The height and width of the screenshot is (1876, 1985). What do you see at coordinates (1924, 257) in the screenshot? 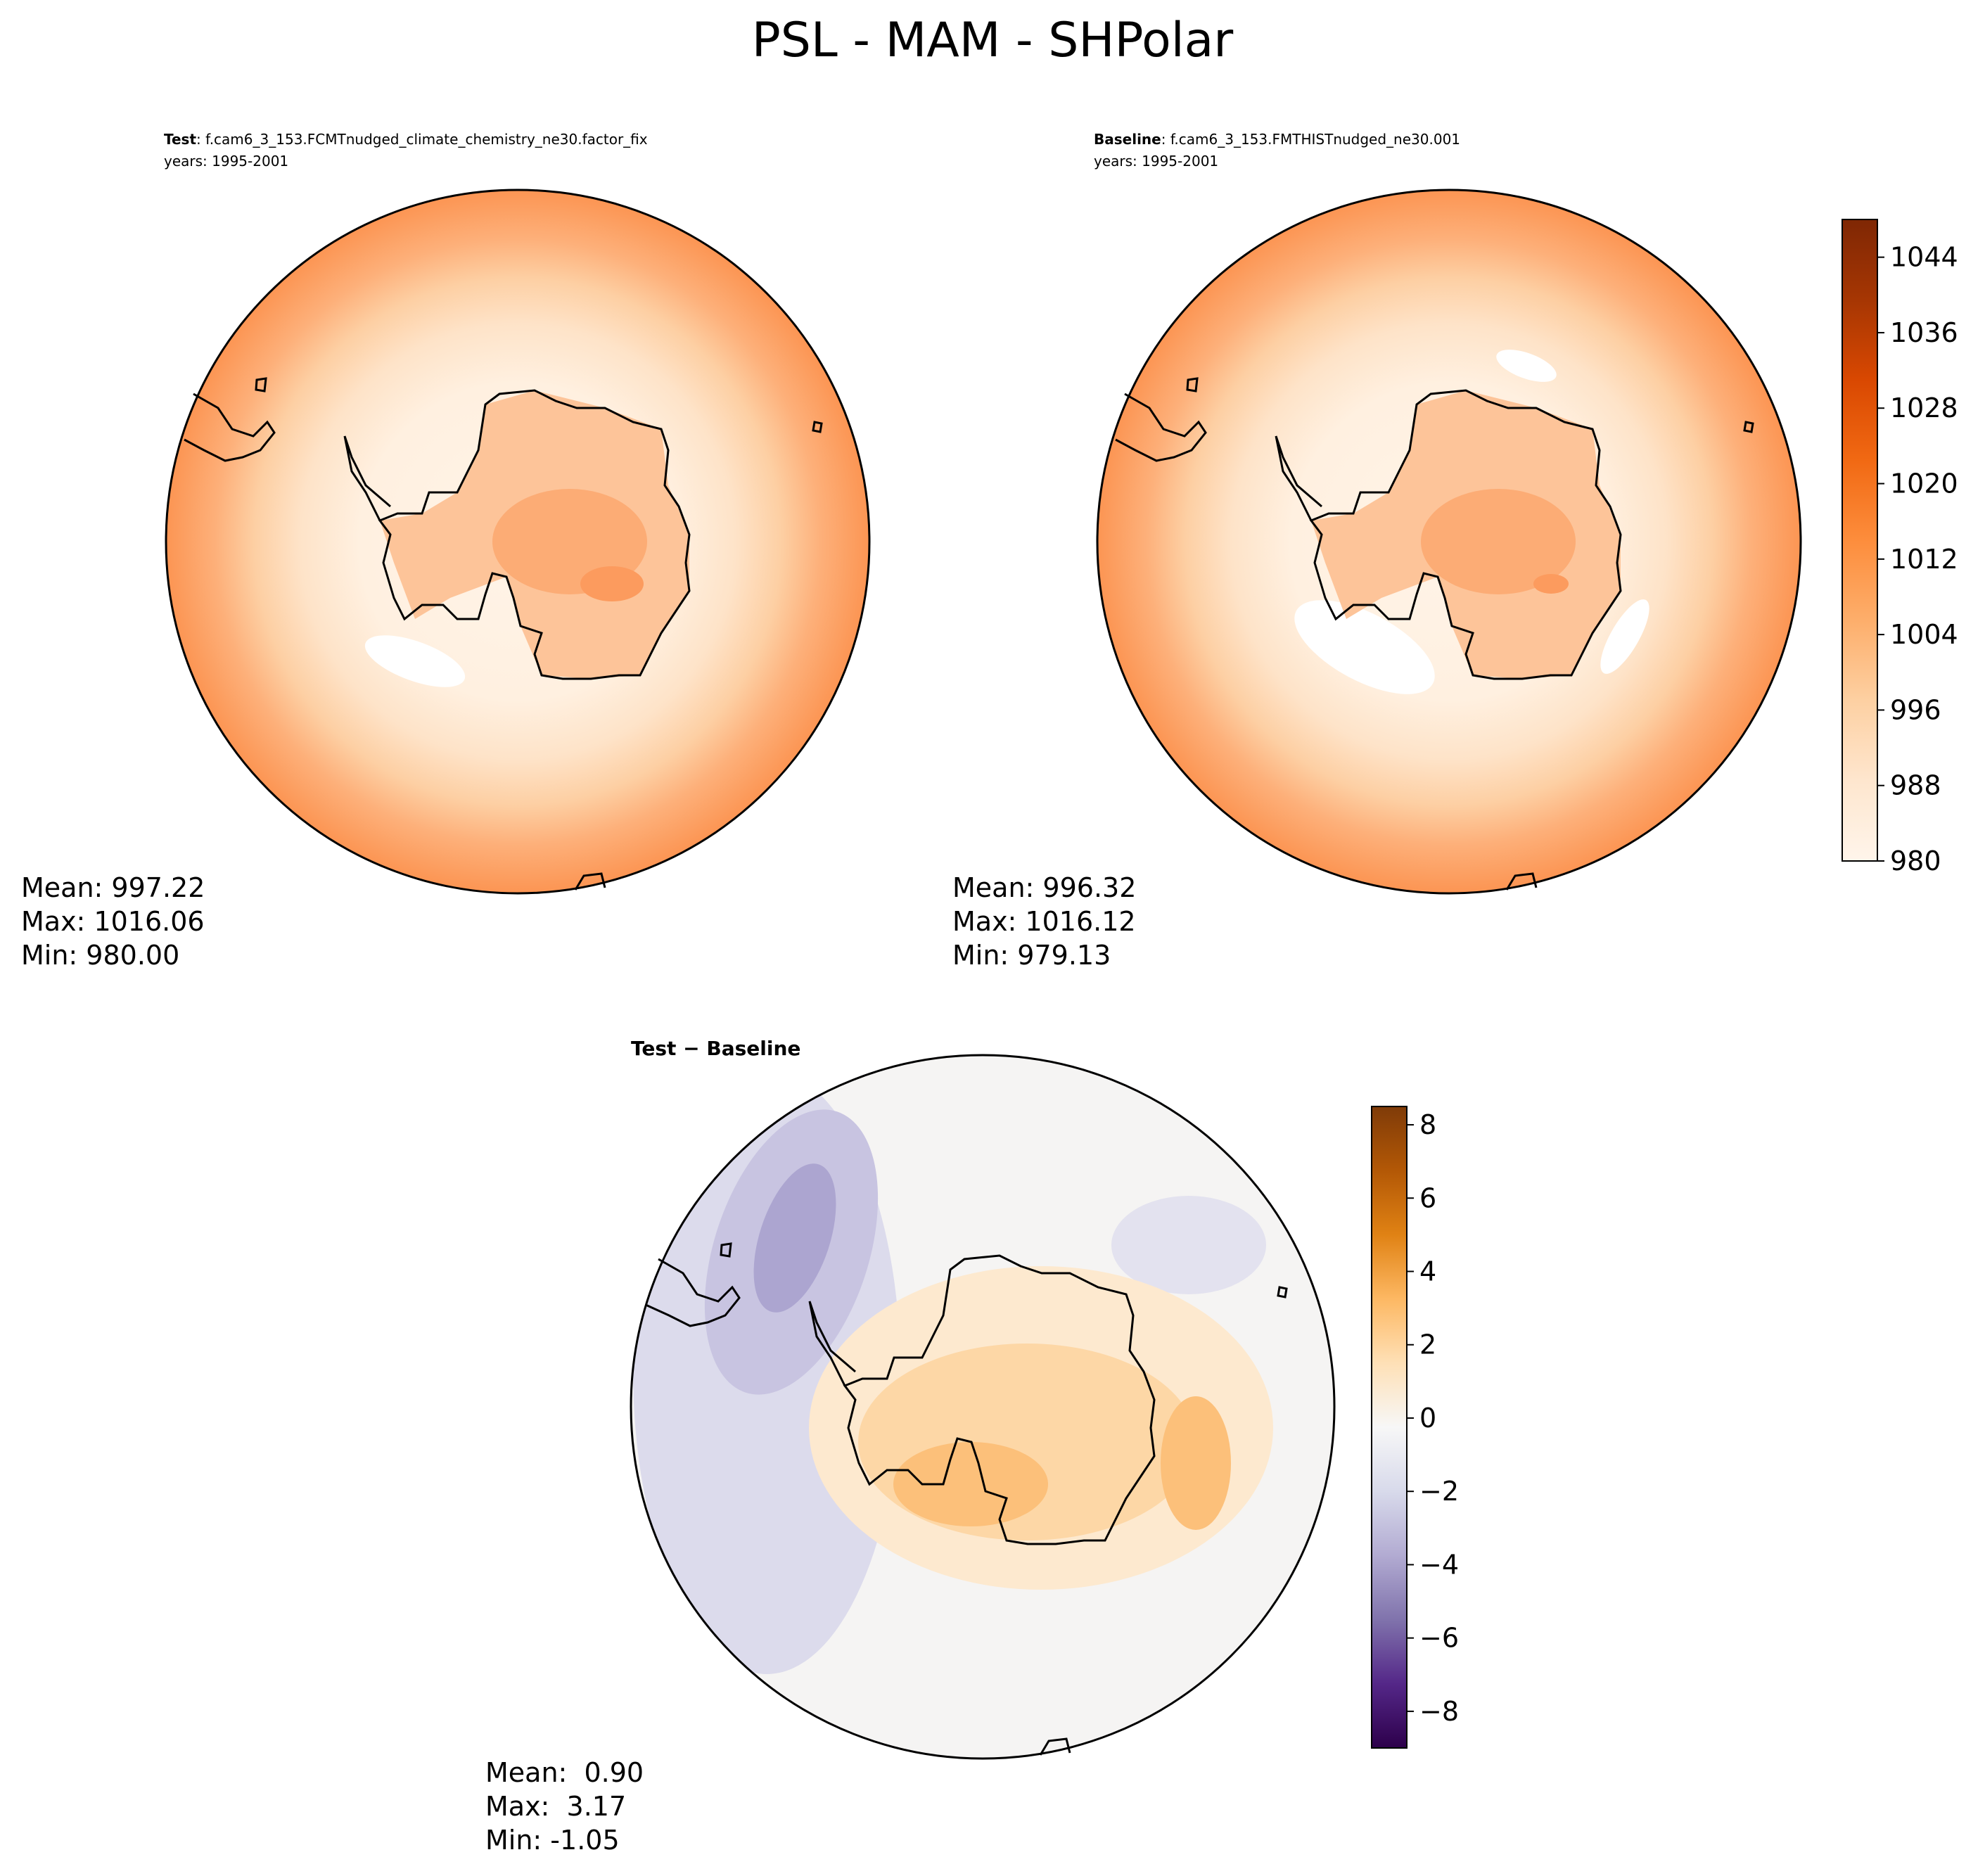
I see `main-colorbar-tick-label: 1044` at bounding box center [1924, 257].